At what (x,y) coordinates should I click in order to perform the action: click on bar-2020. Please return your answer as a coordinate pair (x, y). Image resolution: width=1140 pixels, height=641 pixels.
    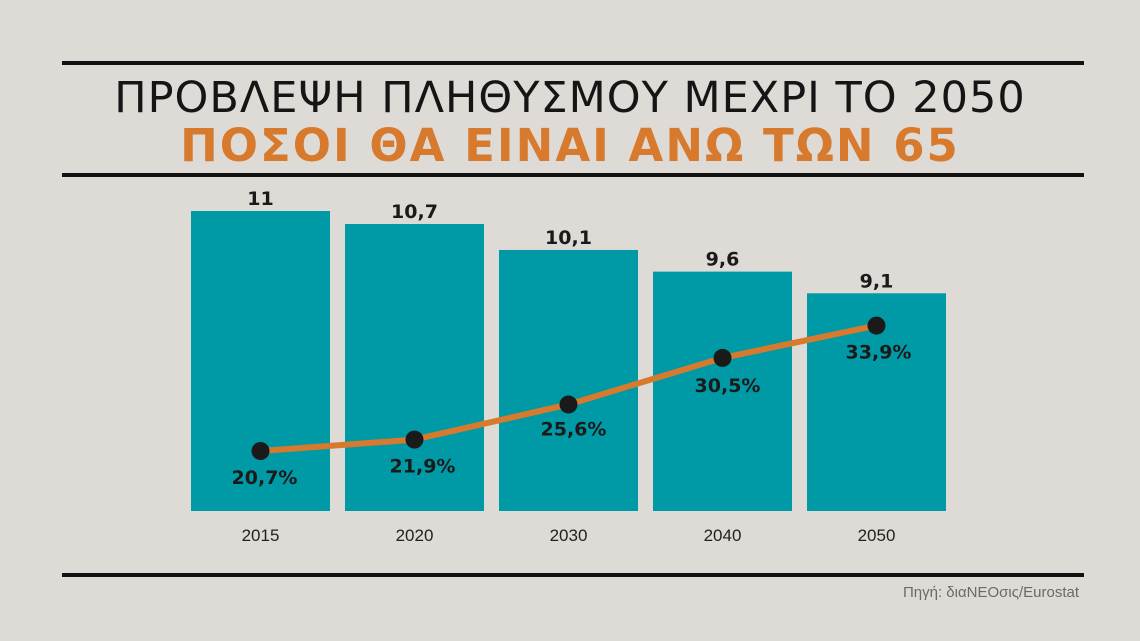
    Looking at the image, I should click on (414, 367).